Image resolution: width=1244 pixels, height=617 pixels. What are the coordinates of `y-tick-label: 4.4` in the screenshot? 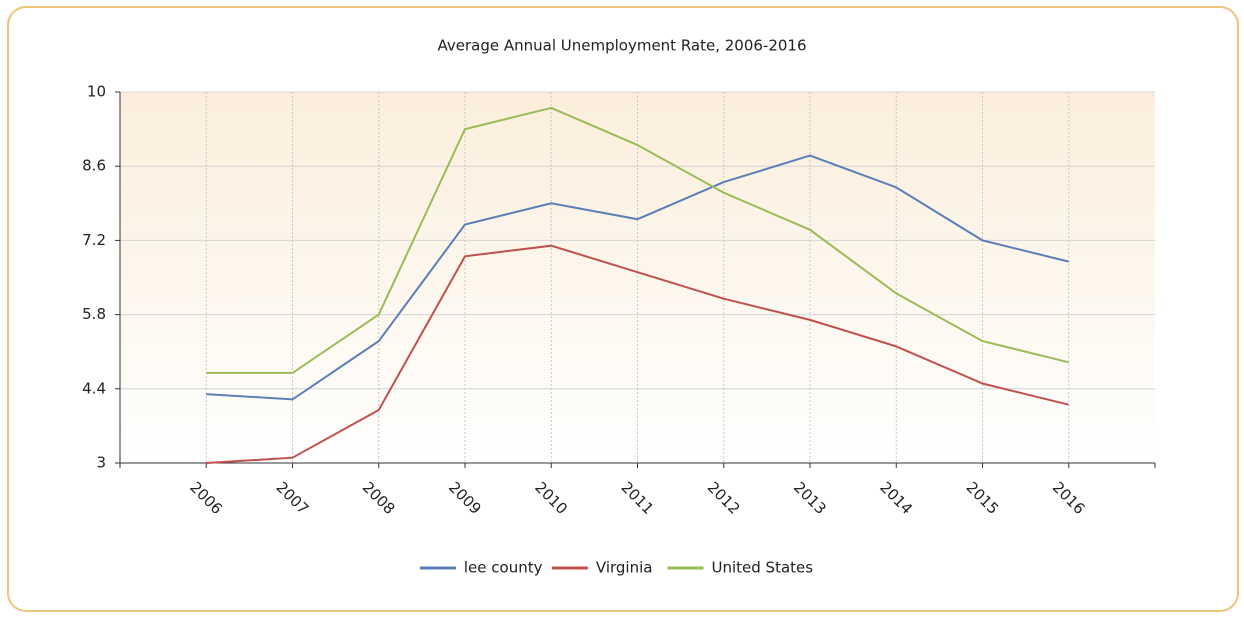 It's located at (94, 388).